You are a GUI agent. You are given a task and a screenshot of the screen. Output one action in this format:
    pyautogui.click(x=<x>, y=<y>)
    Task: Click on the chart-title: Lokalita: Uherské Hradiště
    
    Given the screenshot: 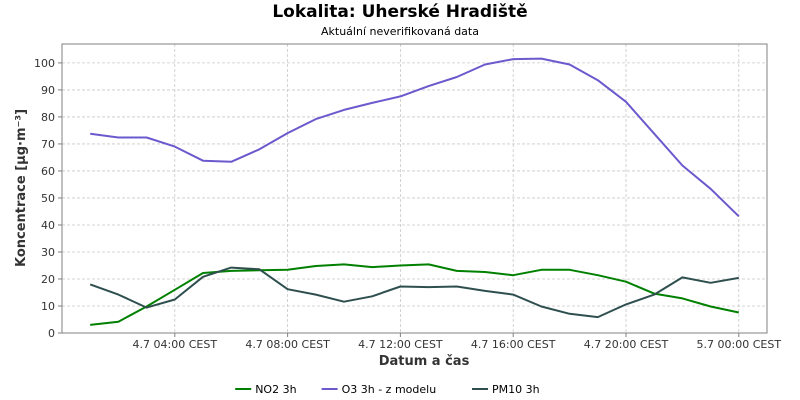 What is the action you would take?
    pyautogui.click(x=399, y=12)
    